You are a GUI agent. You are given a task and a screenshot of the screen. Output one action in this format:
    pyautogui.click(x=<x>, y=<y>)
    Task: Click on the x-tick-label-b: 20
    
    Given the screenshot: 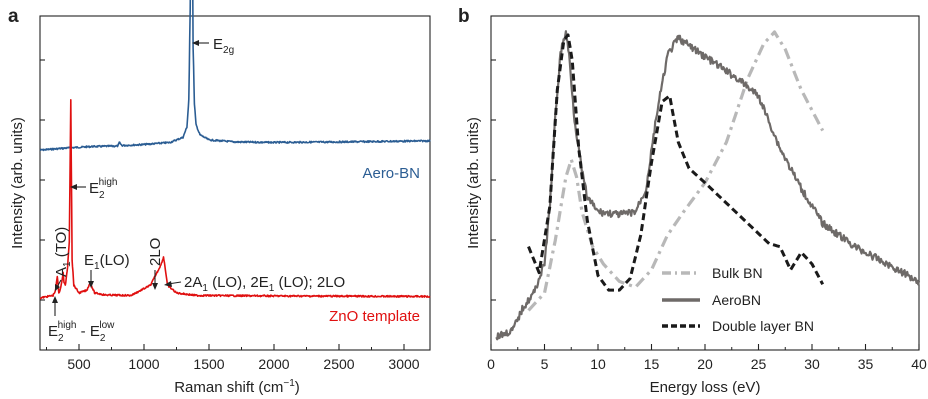 What is the action you would take?
    pyautogui.click(x=705, y=364)
    